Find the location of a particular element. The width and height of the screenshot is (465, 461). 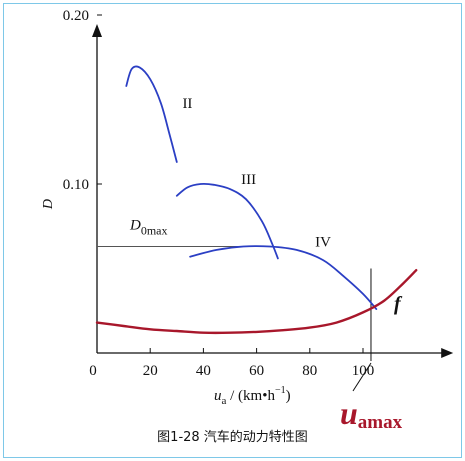

x-tick-label: 80 is located at coordinates (309, 371).